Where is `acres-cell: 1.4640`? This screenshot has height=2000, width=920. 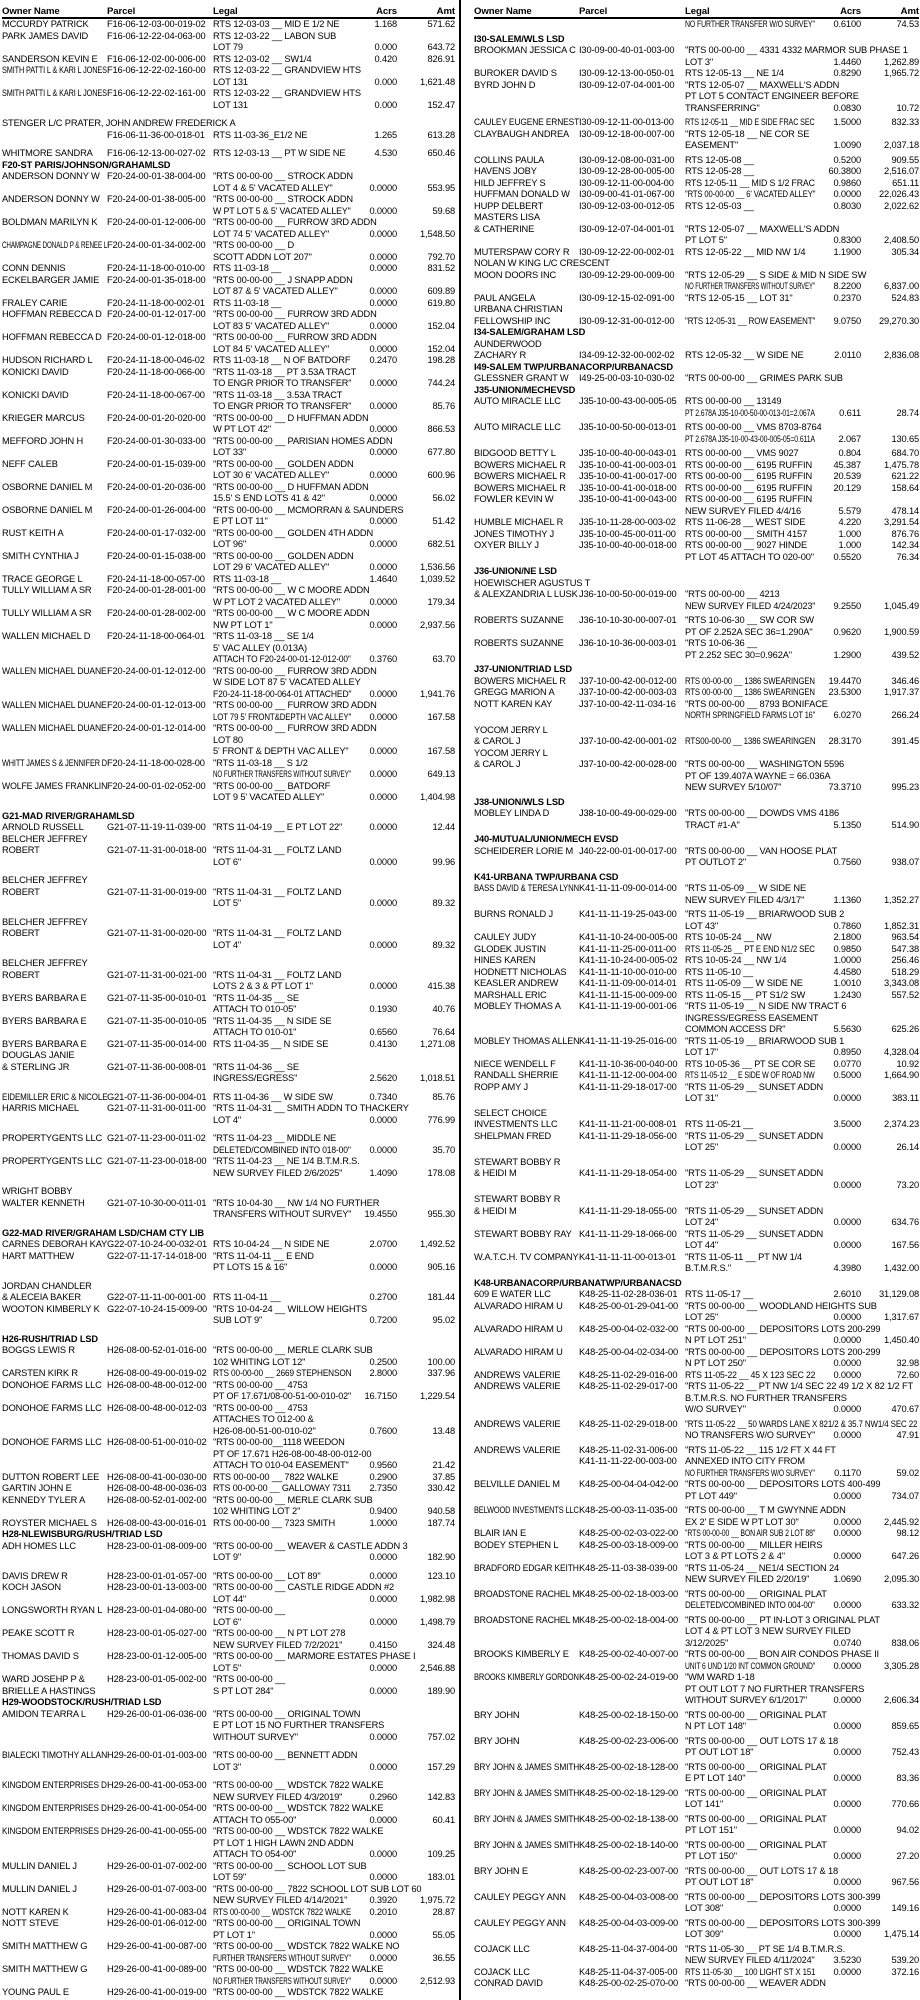 acres-cell: 1.4640 is located at coordinates (383, 578).